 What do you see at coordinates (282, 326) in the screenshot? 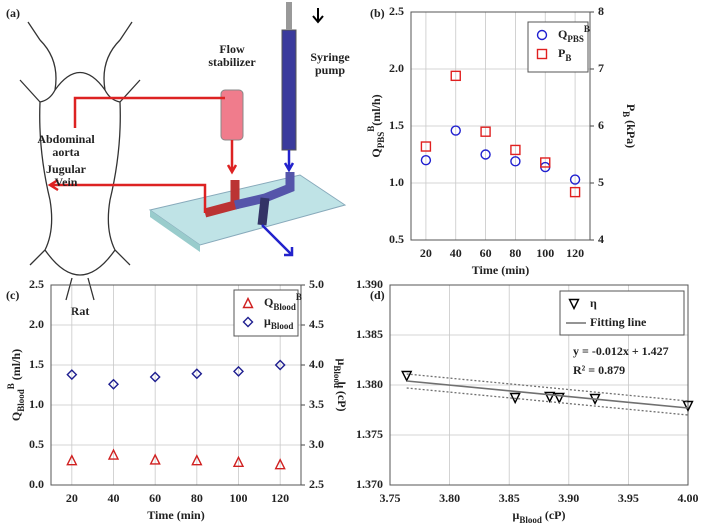
I see `label-part: Blood` at bounding box center [282, 326].